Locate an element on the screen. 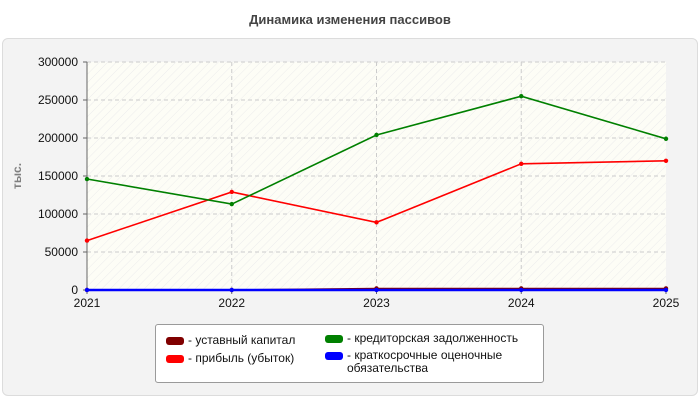  legend-item-otsenochnye: - краткосрочные оценочные обязательства is located at coordinates (427, 362).